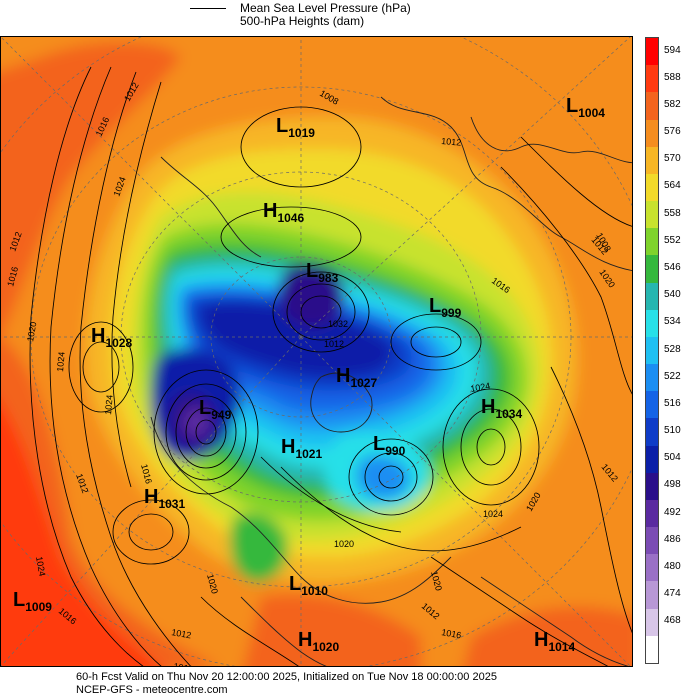 The height and width of the screenshot is (700, 681). What do you see at coordinates (283, 631) in the screenshot?
I see `coastline-south-america` at bounding box center [283, 631].